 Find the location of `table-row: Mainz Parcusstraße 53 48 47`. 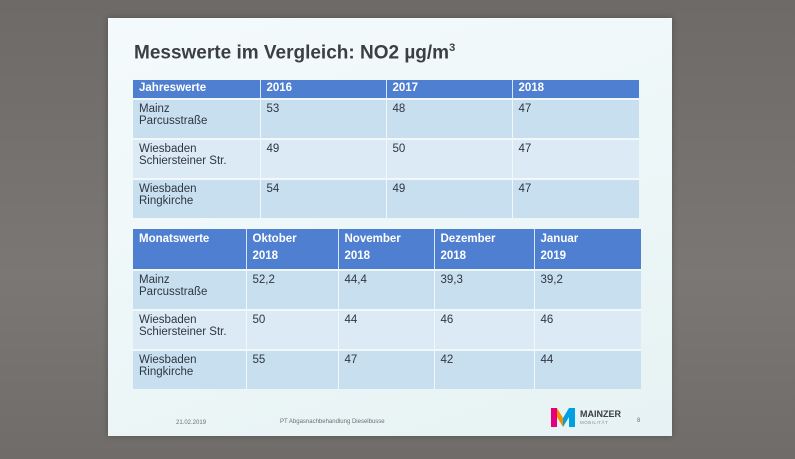

table-row: Mainz Parcusstraße 53 48 47 is located at coordinates (386, 118).